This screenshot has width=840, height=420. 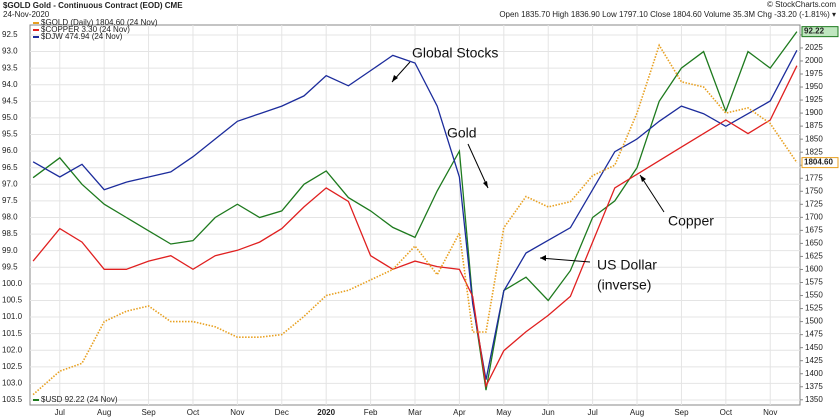 I want to click on x-tick-label: Apr, so click(x=459, y=412).